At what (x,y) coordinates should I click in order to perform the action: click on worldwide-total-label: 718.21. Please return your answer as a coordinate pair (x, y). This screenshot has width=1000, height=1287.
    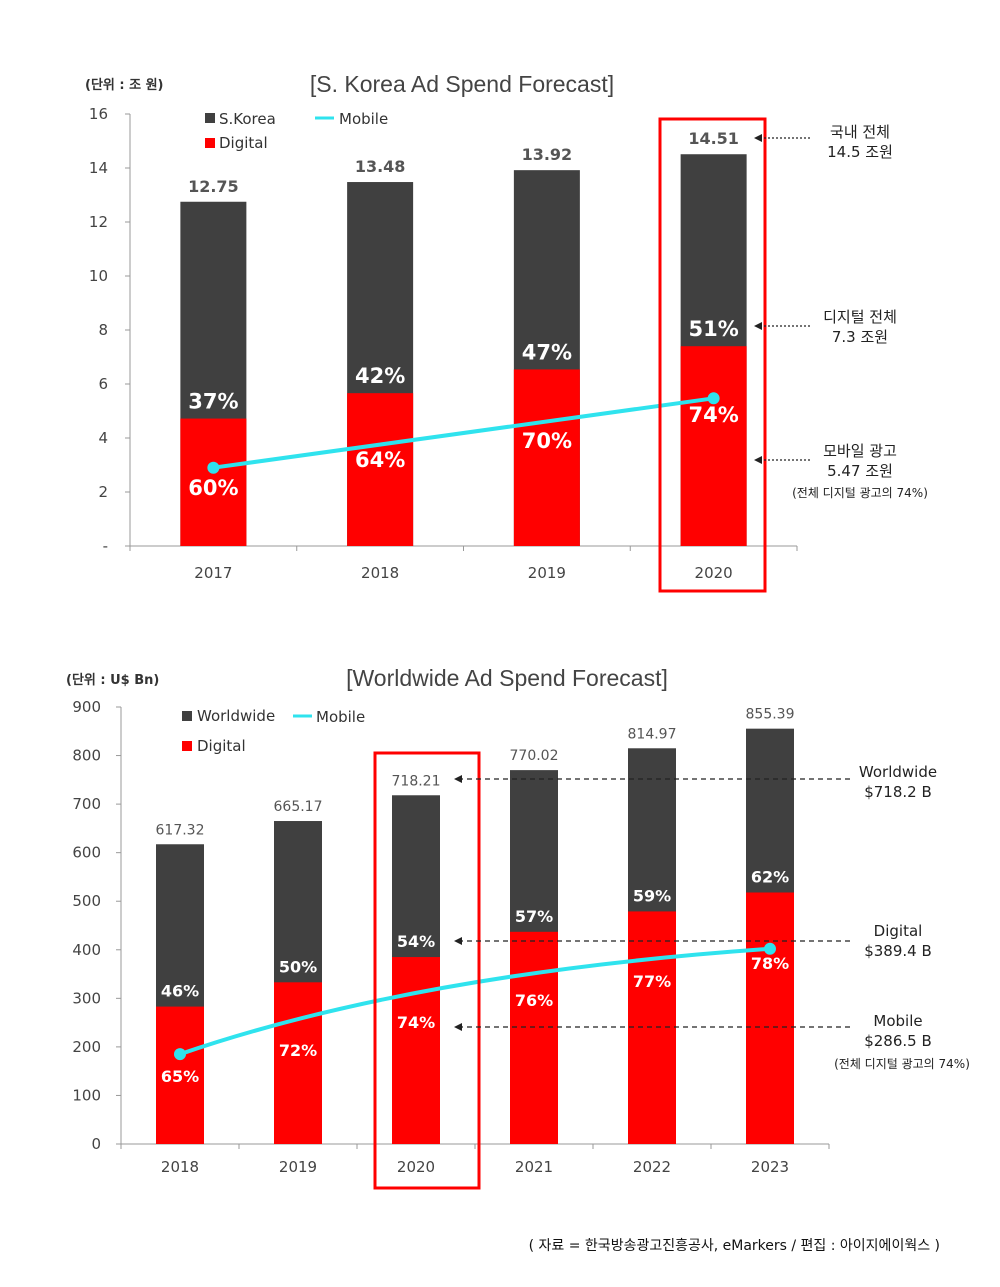
    Looking at the image, I should click on (416, 781).